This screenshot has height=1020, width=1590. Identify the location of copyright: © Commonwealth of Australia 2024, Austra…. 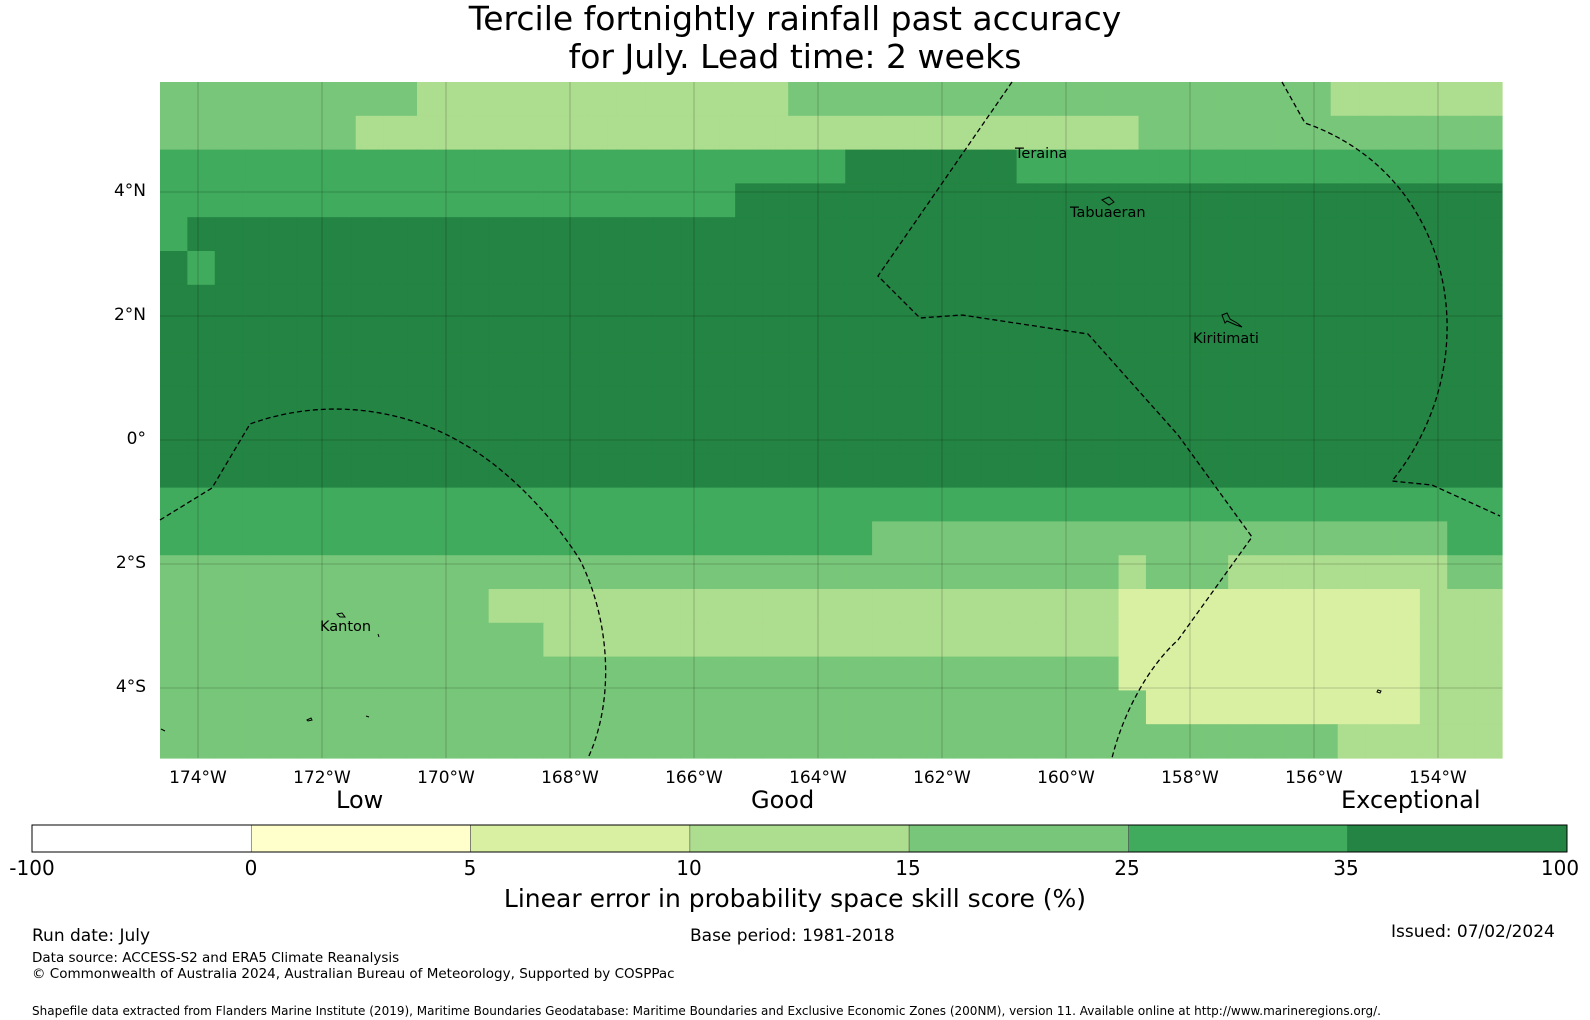
(353, 974).